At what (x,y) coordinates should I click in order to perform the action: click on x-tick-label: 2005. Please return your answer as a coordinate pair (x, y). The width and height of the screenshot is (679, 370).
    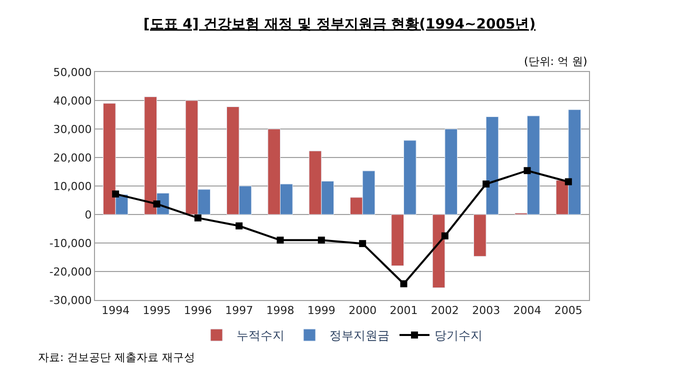
    Looking at the image, I should click on (568, 311).